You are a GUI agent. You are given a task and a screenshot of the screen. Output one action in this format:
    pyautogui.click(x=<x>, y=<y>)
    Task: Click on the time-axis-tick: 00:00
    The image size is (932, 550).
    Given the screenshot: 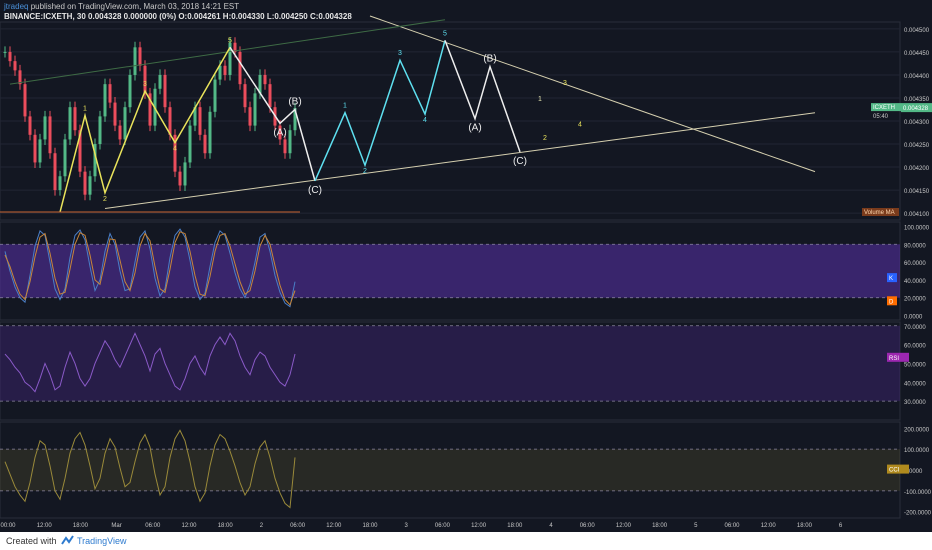 What is the action you would take?
    pyautogui.click(x=8, y=526)
    